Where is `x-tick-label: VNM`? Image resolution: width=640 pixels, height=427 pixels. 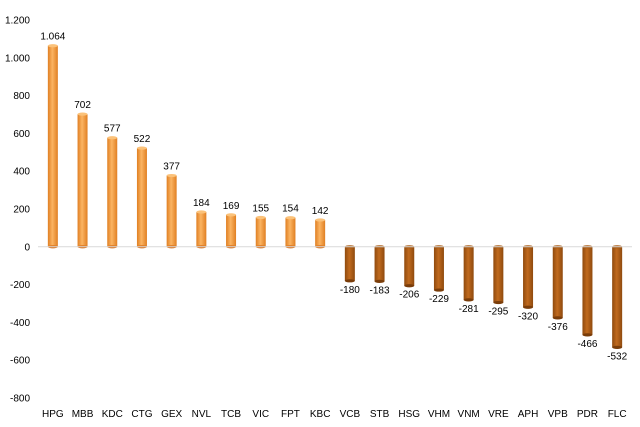 x-tick-label: VNM is located at coordinates (469, 414).